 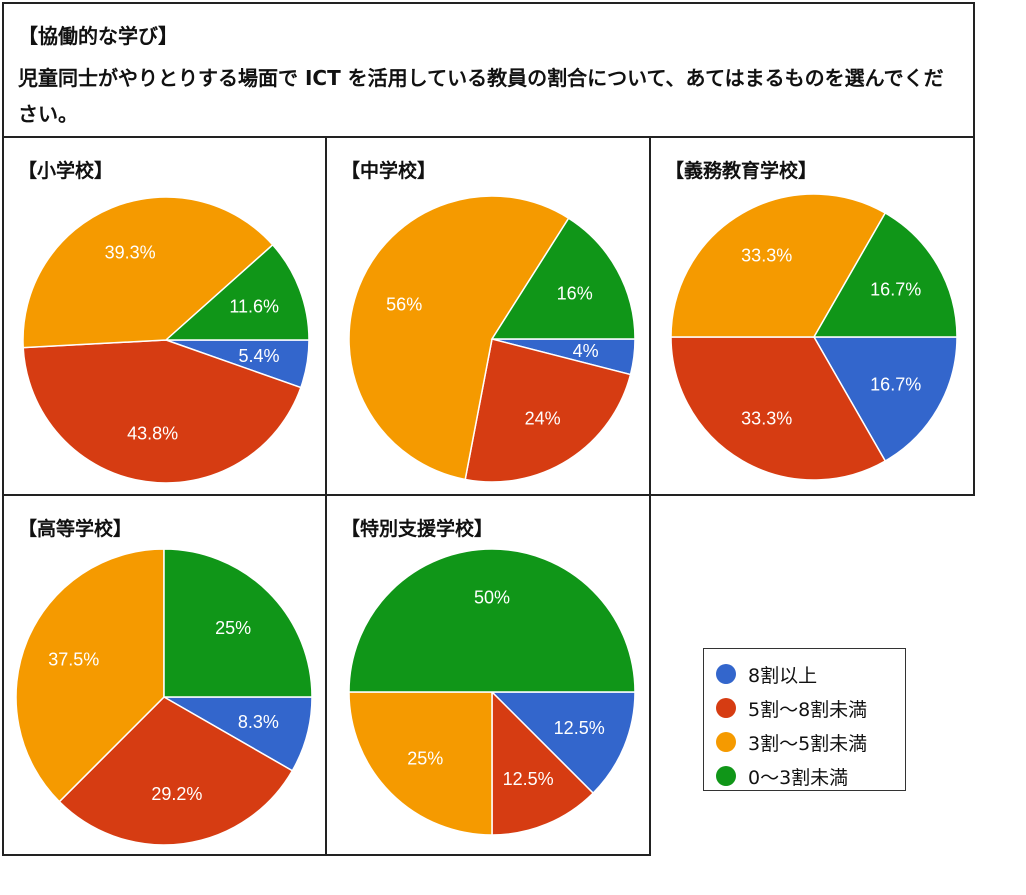 I want to click on chart-legend: 8割以上 5割〜8割未満 3割〜5割未満 0〜3割未満, so click(x=804, y=719).